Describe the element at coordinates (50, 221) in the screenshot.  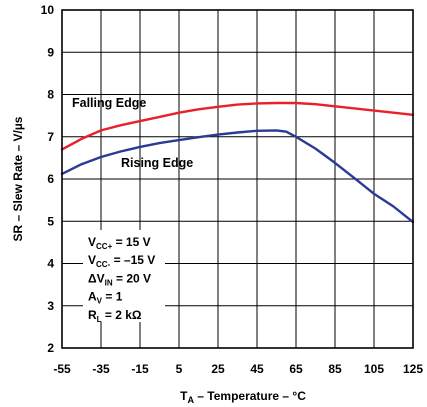
I see `y-tick-label: 5` at that location.